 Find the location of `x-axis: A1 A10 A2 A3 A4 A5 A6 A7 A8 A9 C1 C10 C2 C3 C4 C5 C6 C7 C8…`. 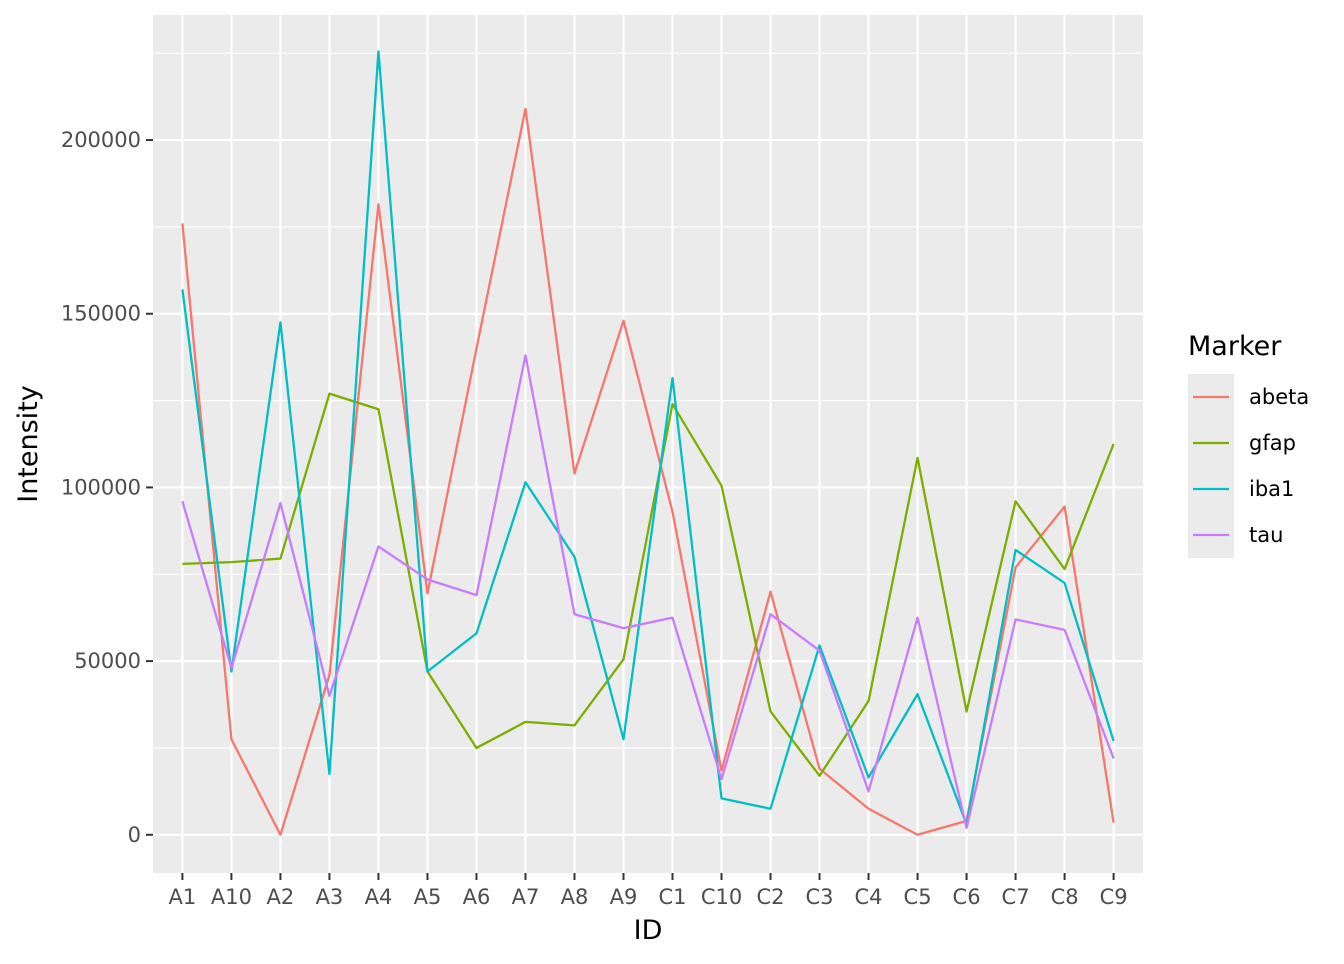

x-axis: A1 A10 A2 A3 A4 A5 A6 A7 A8 A9 C1 C10 C2 C3 C4 C5 C6 C7 C8… is located at coordinates (648, 891).